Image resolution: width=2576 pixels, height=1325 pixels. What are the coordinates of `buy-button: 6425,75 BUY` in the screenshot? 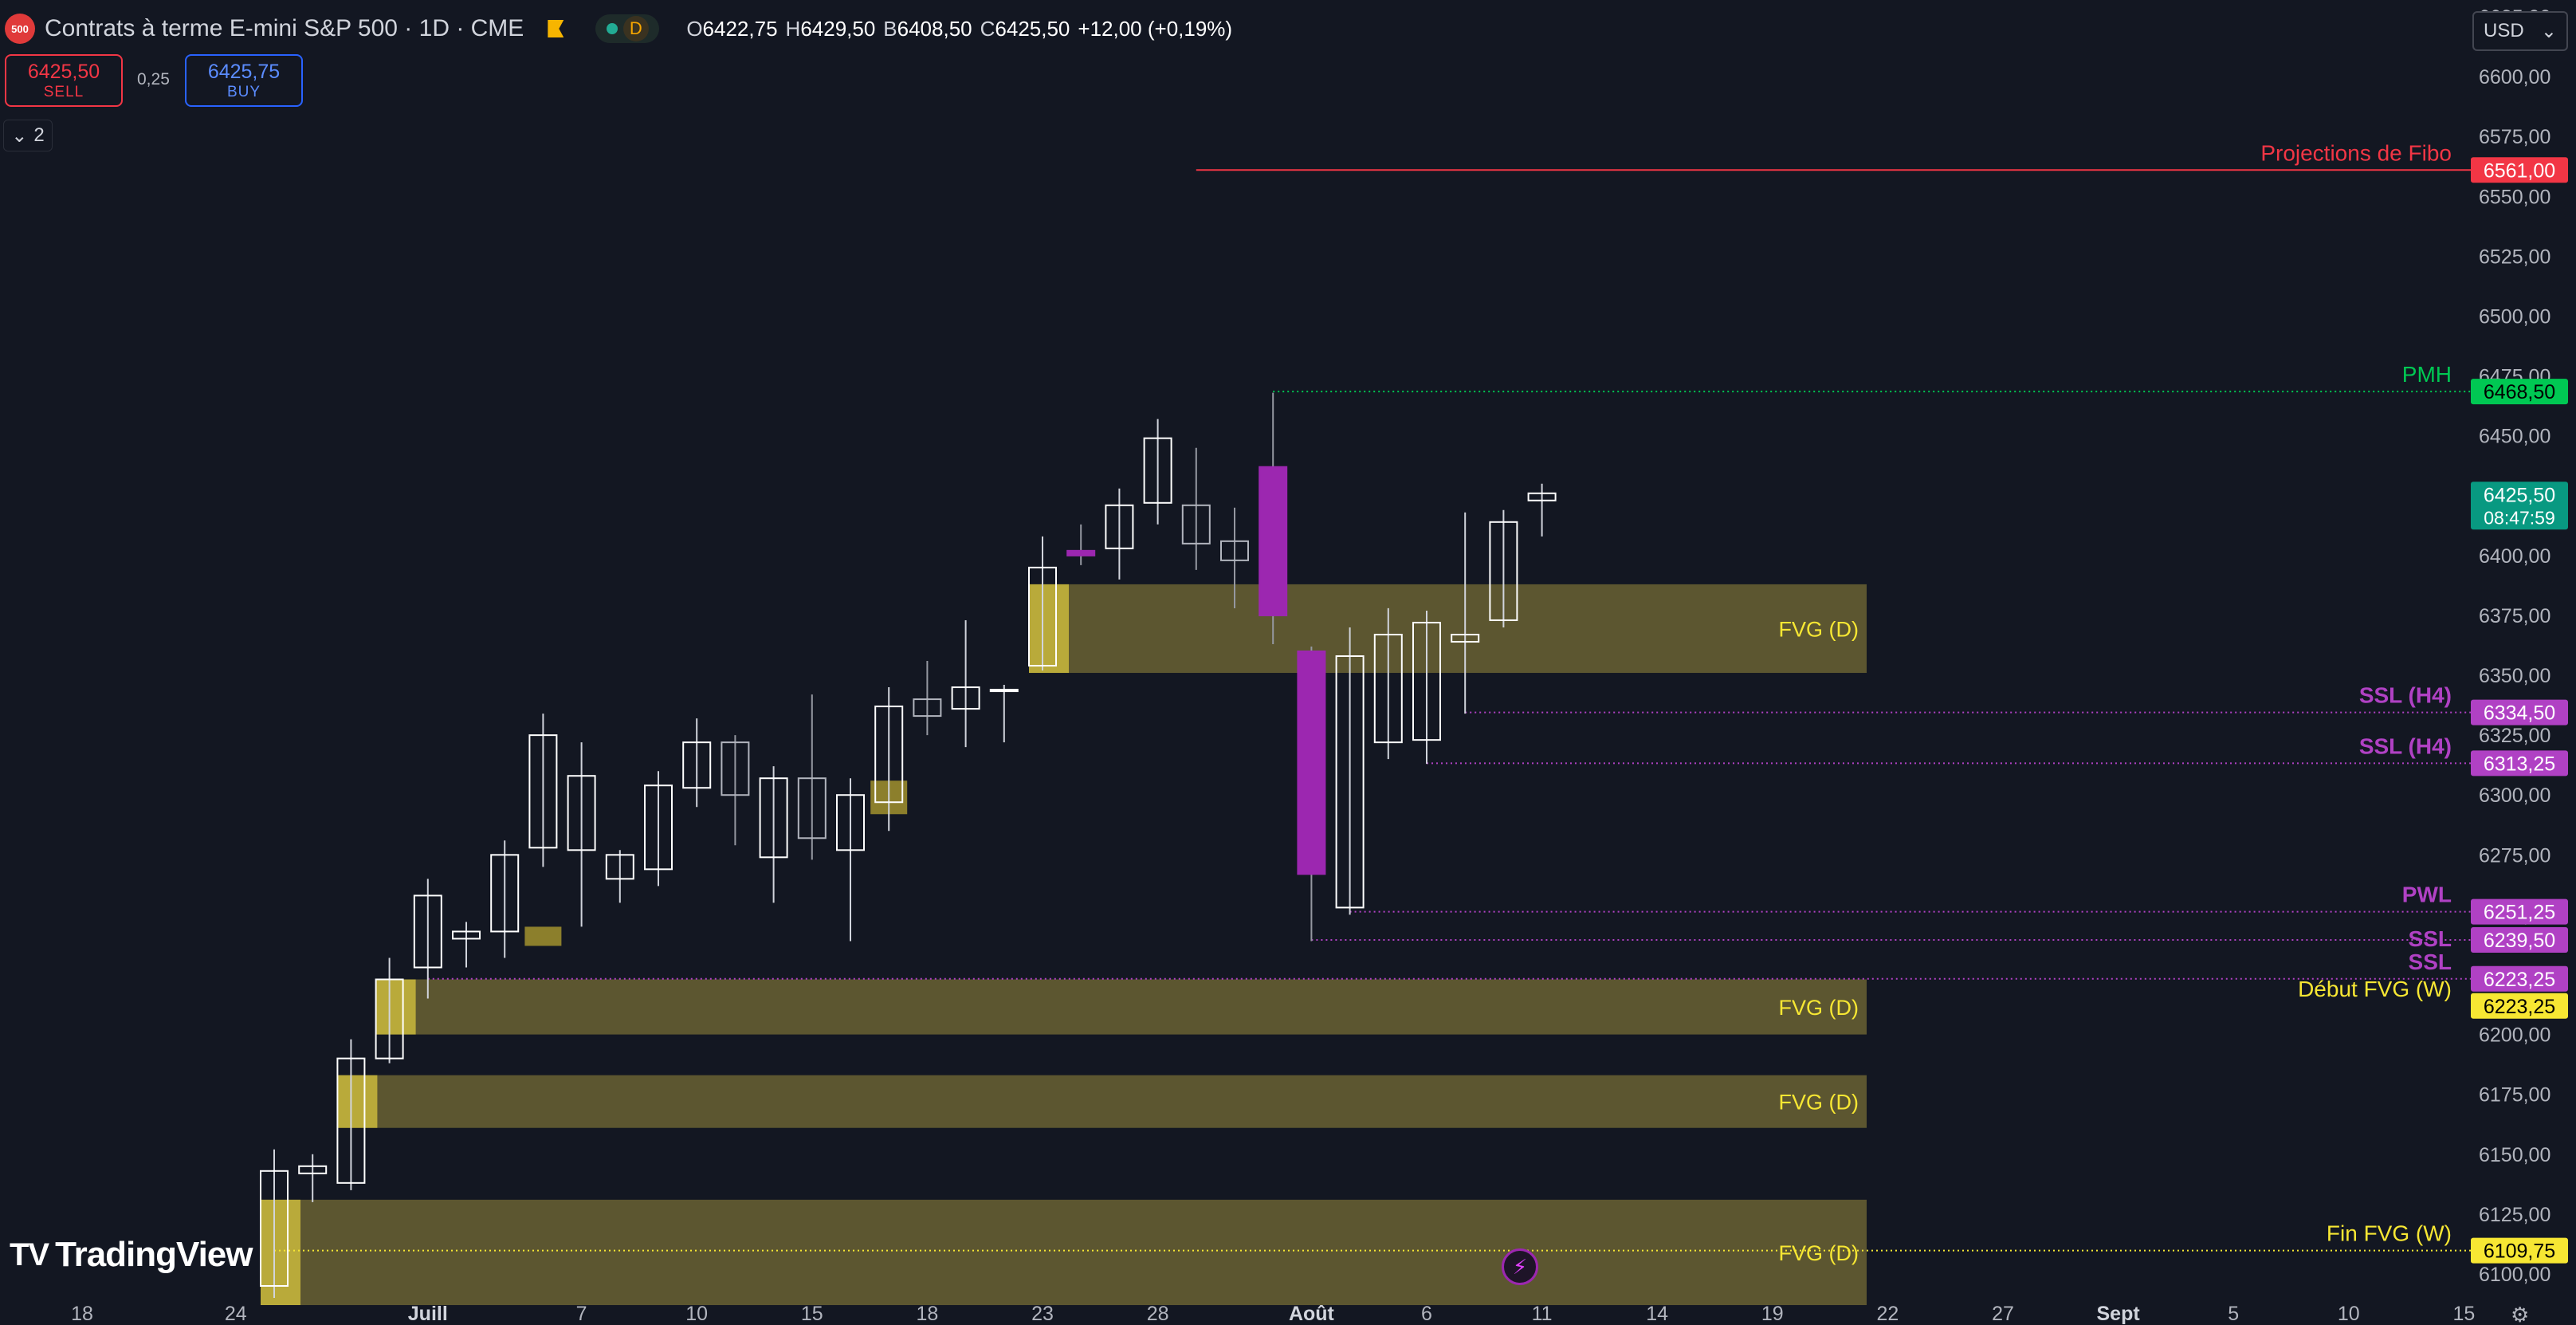 It's located at (244, 80).